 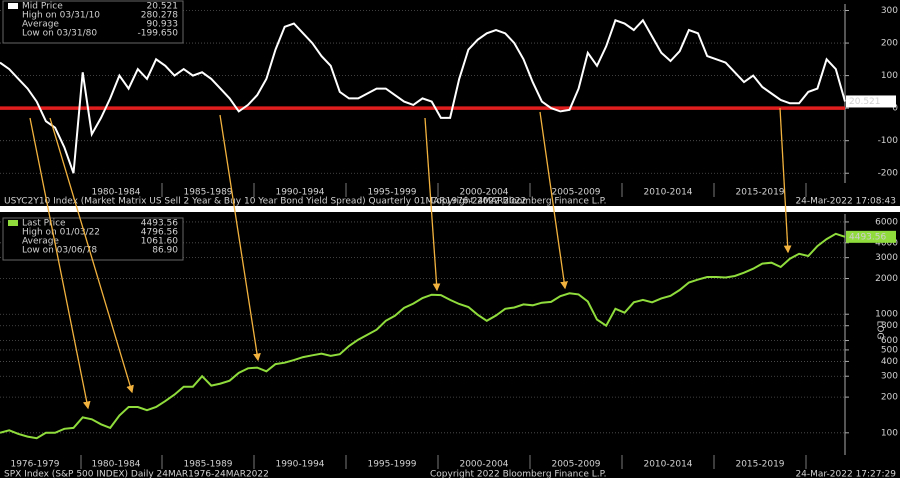 I want to click on legend-value: 280.278, so click(x=159, y=16).